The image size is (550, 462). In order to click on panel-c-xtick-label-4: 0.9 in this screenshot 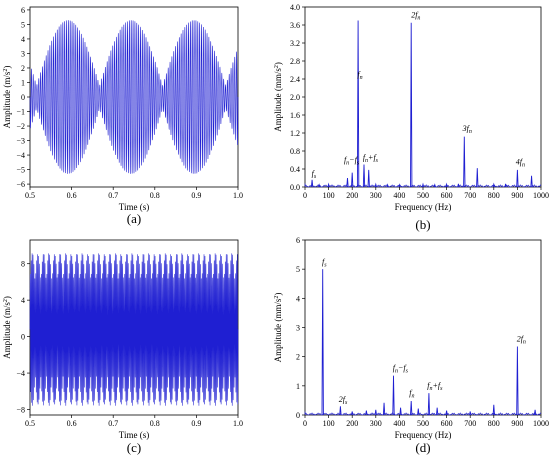, I will do `click(196, 423)`.